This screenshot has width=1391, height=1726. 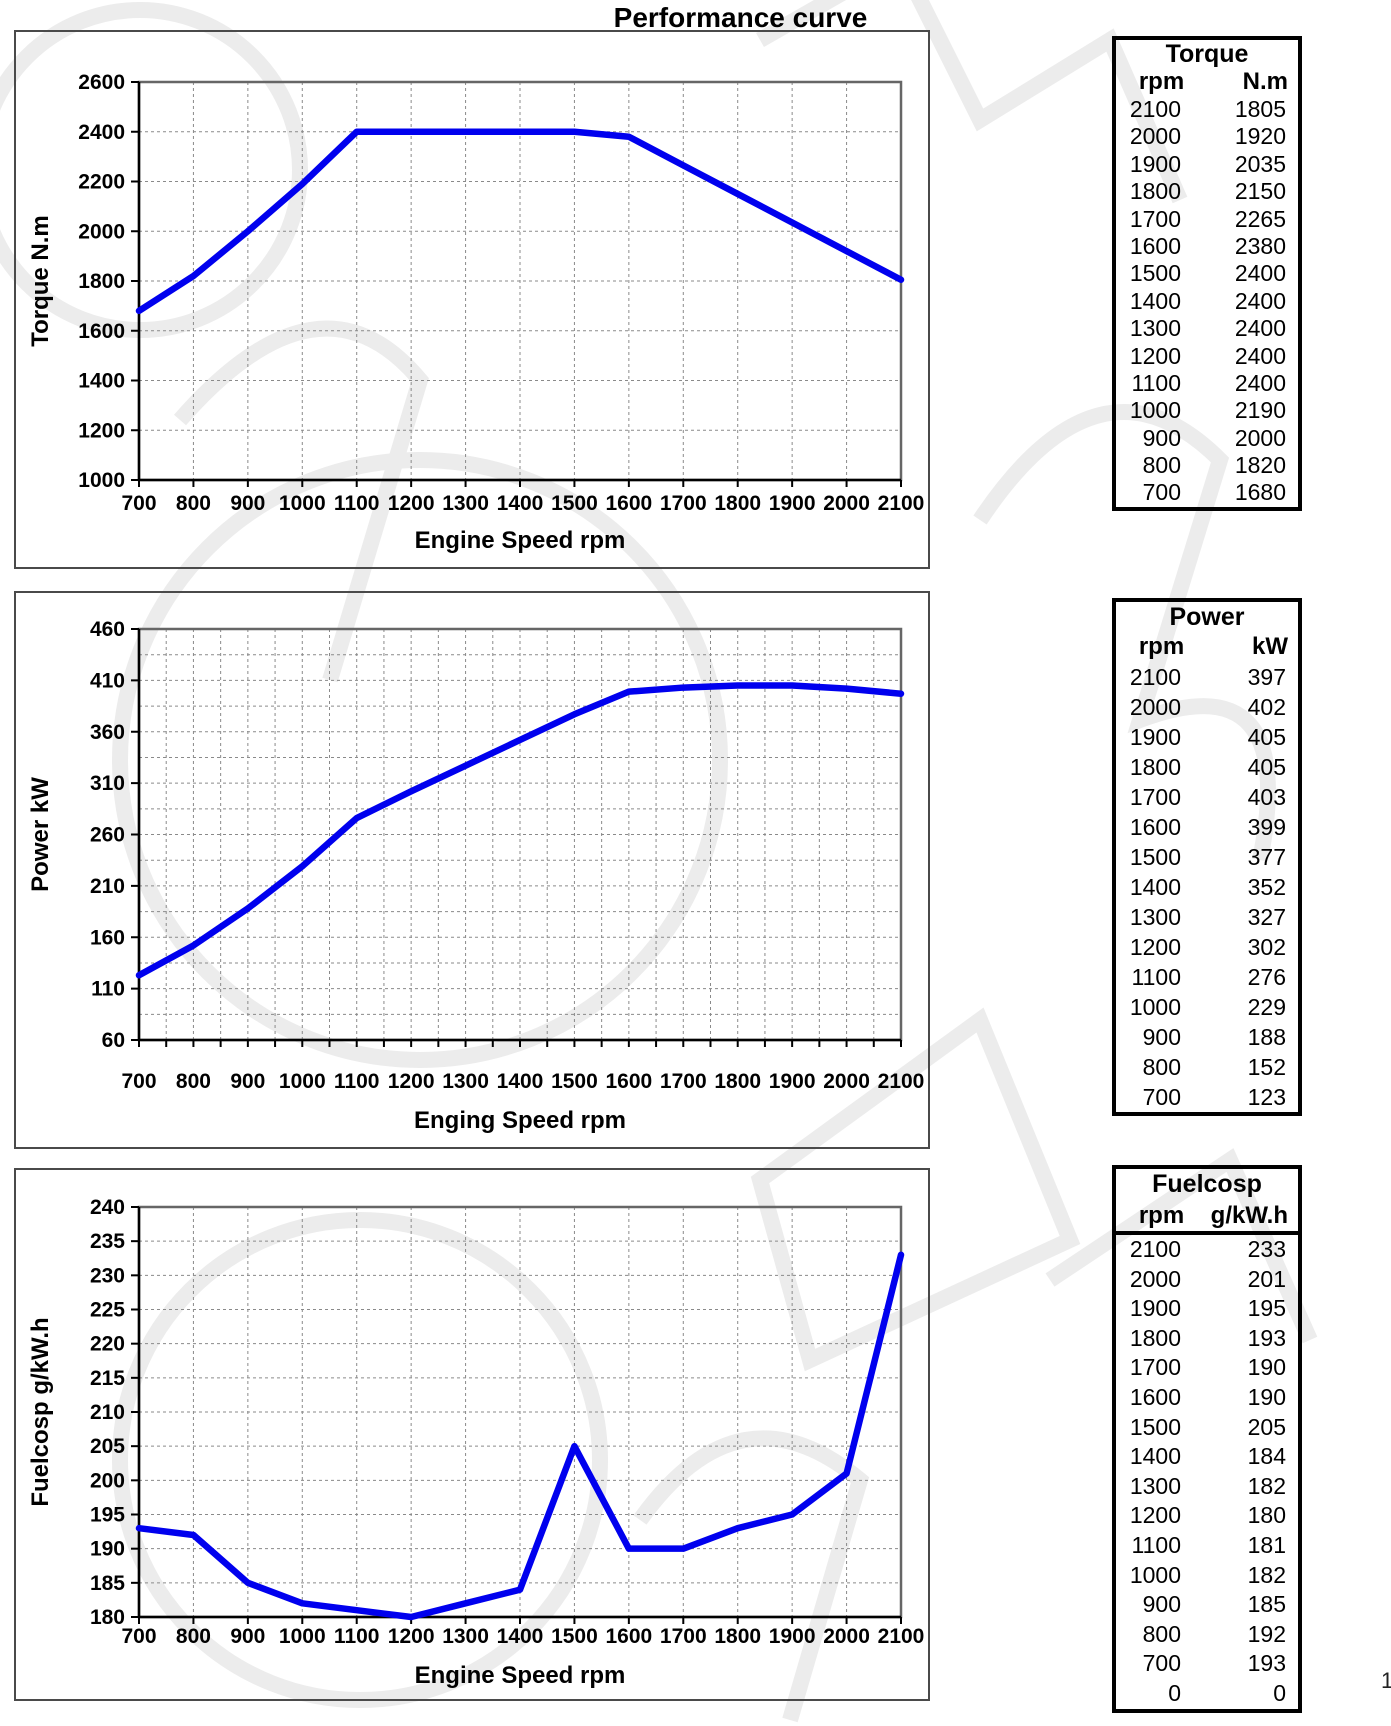 I want to click on svg-text: 240, so click(x=107, y=1207).